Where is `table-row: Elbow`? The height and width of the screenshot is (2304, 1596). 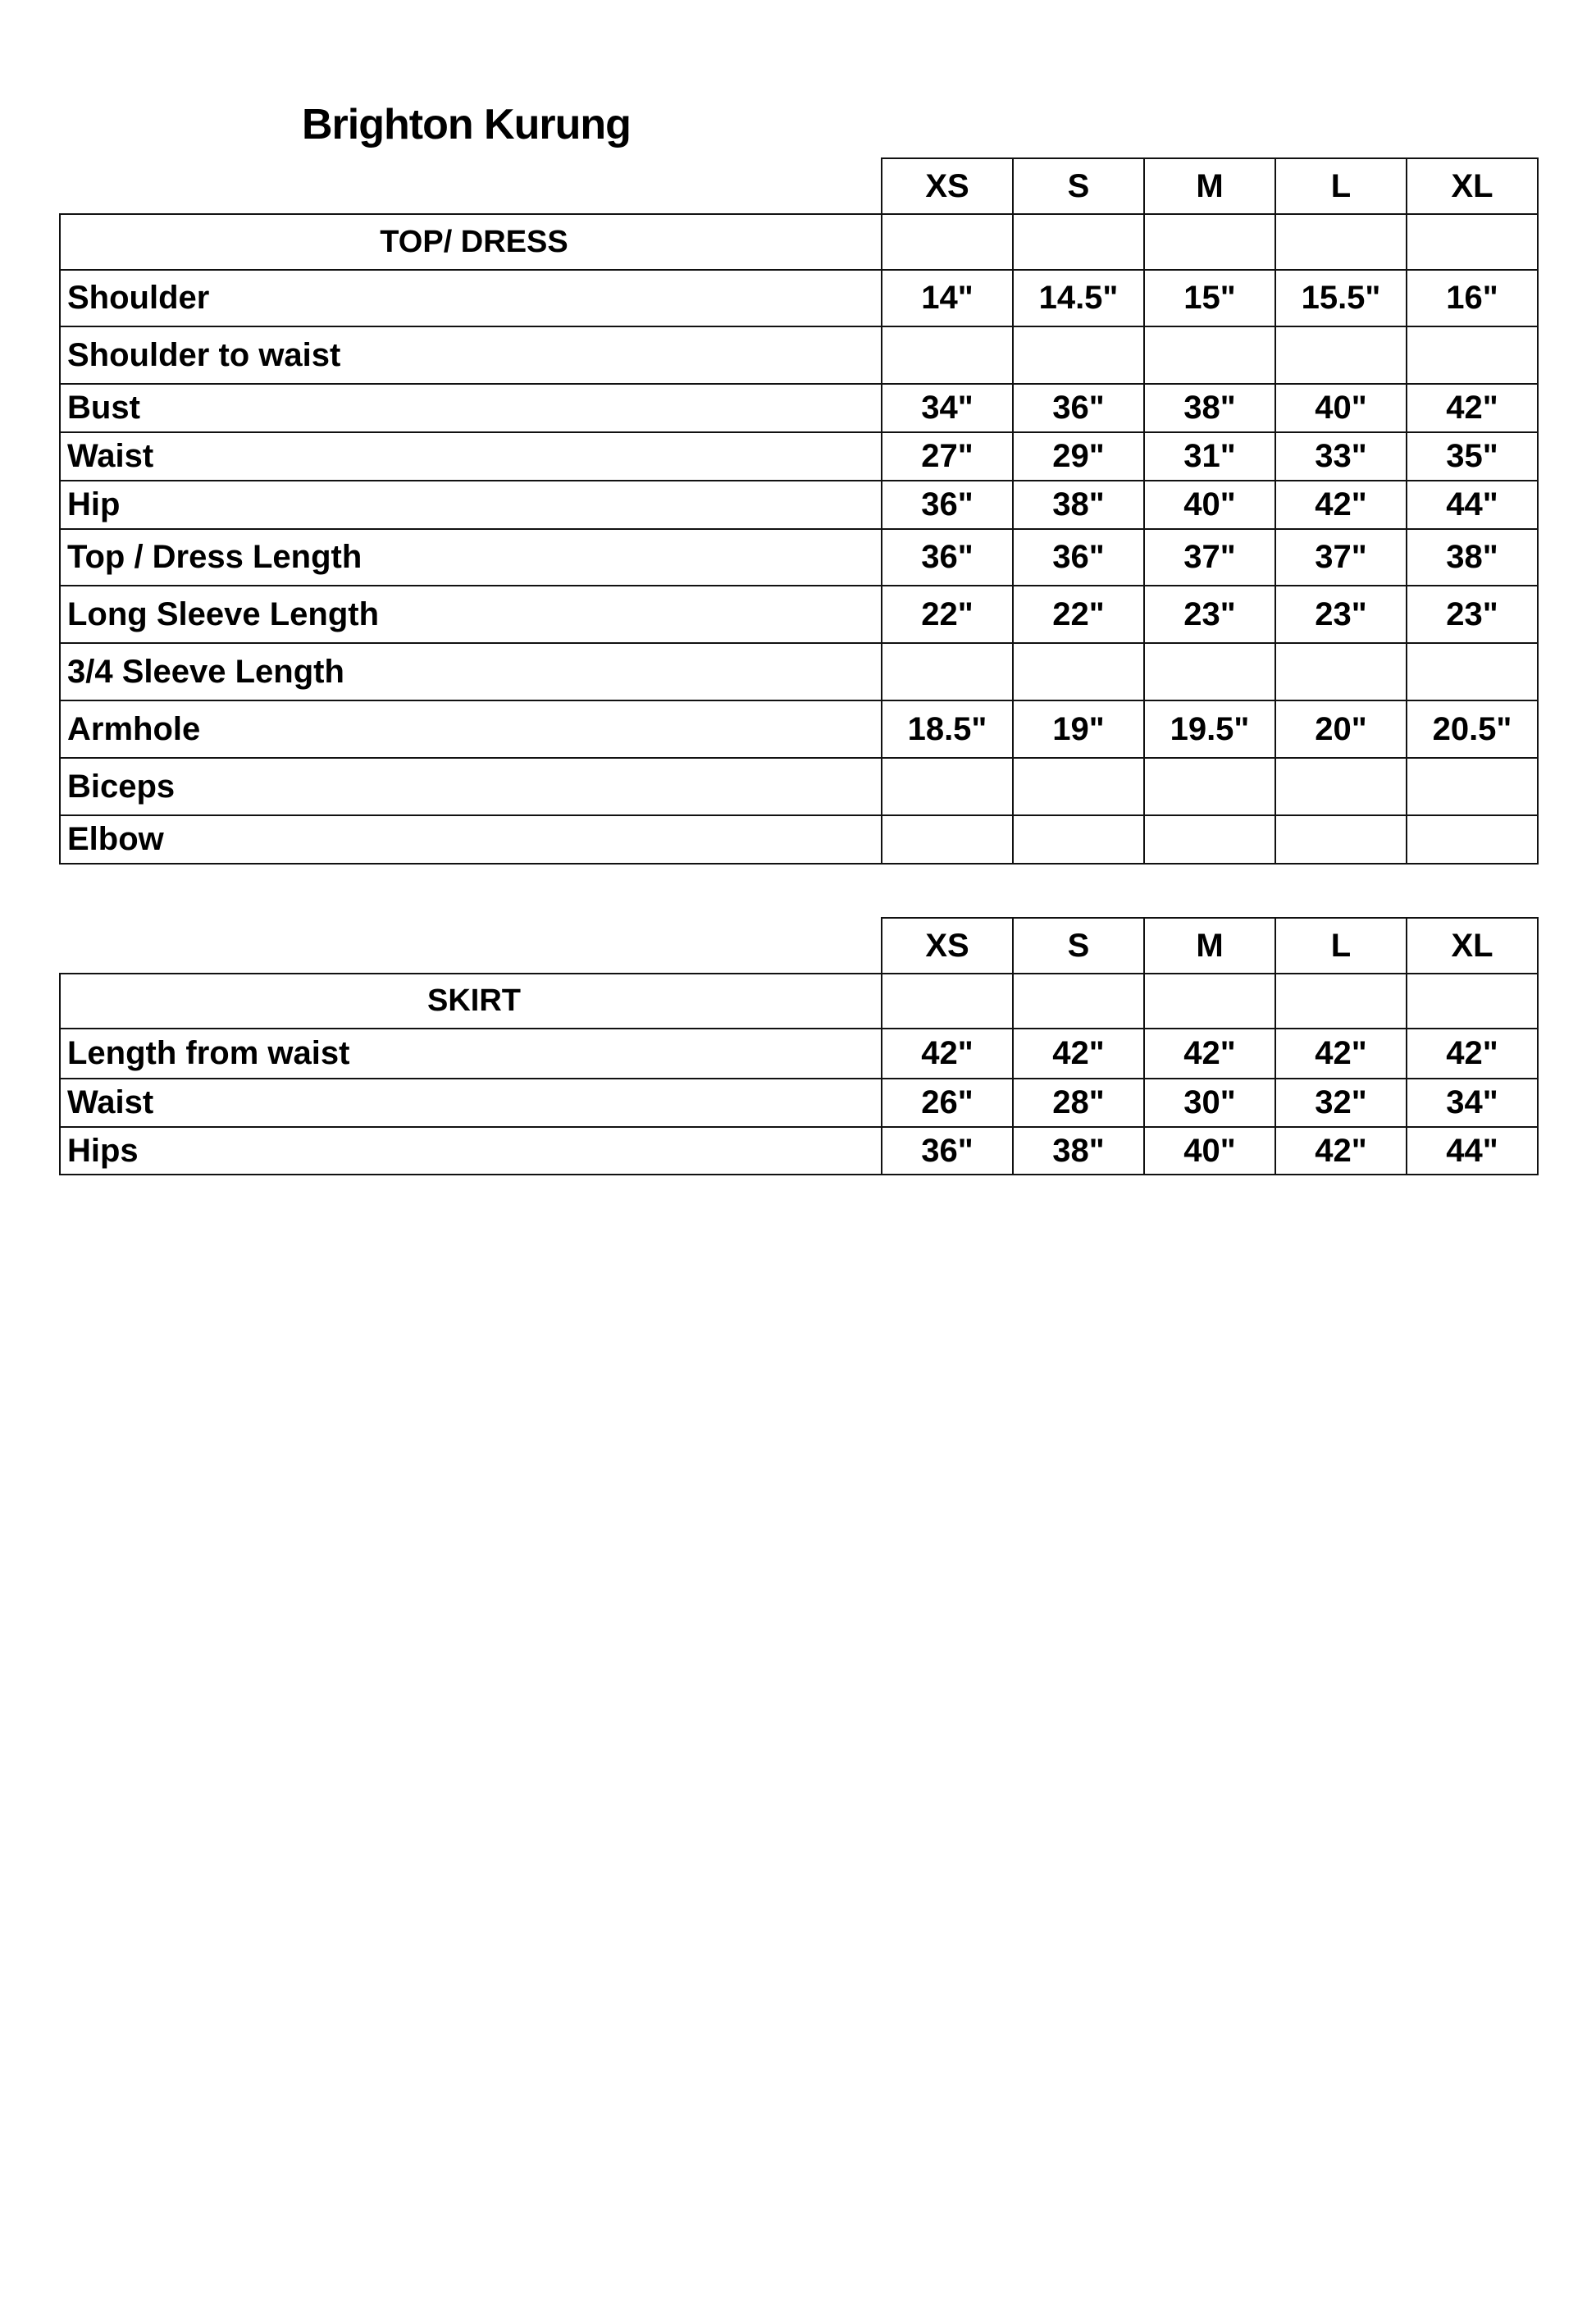 table-row: Elbow is located at coordinates (799, 839).